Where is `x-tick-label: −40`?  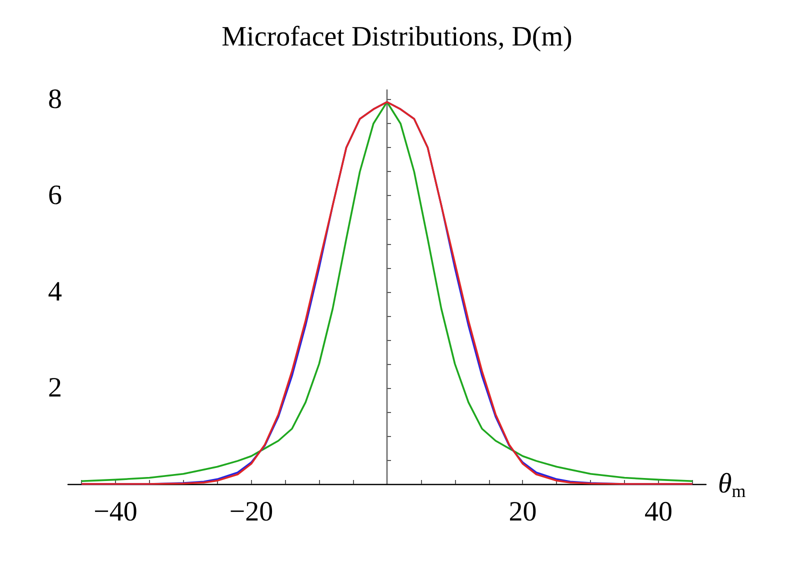 x-tick-label: −40 is located at coordinates (116, 512).